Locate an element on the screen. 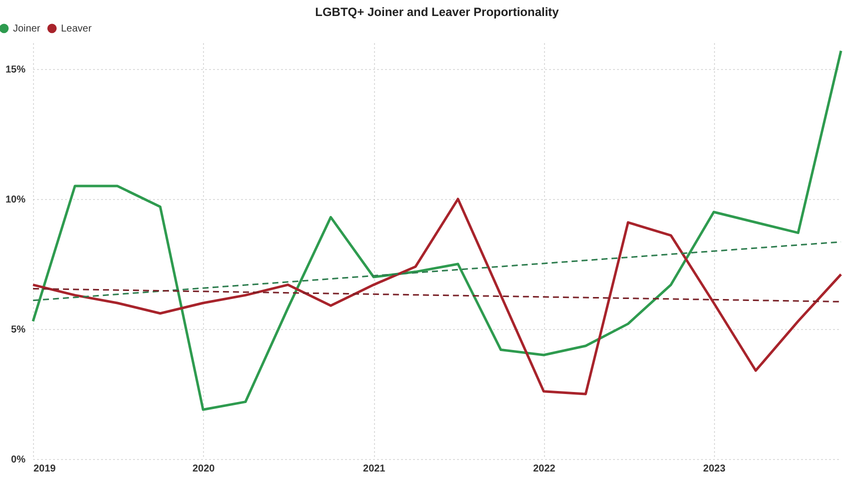  y-tick-label: 15% is located at coordinates (15, 70).